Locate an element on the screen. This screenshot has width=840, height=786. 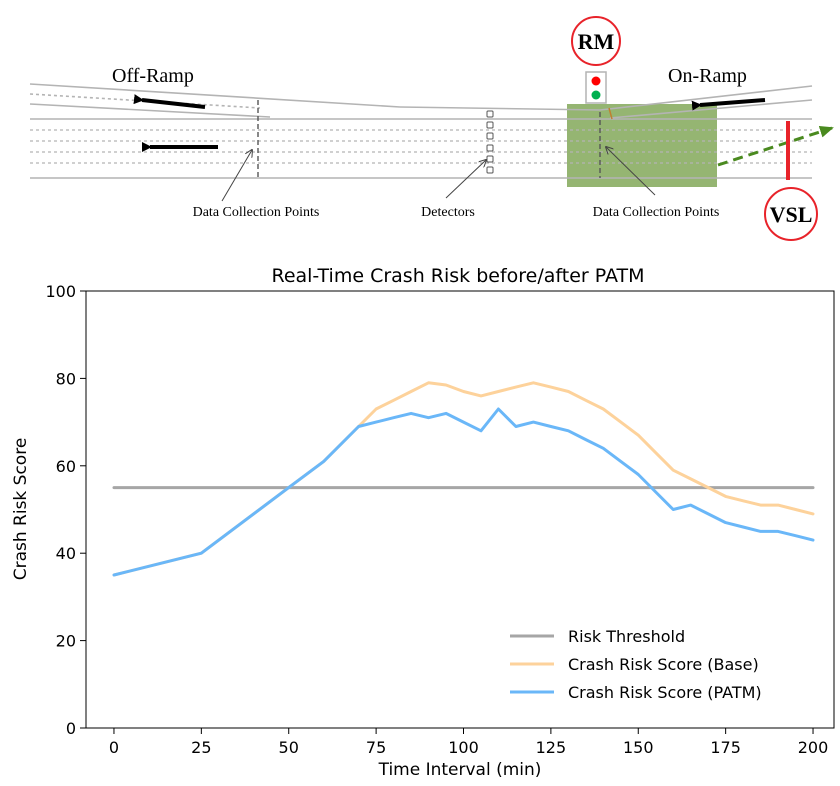
x-axis-label: Time Interval (min) is located at coordinates (460, 770).